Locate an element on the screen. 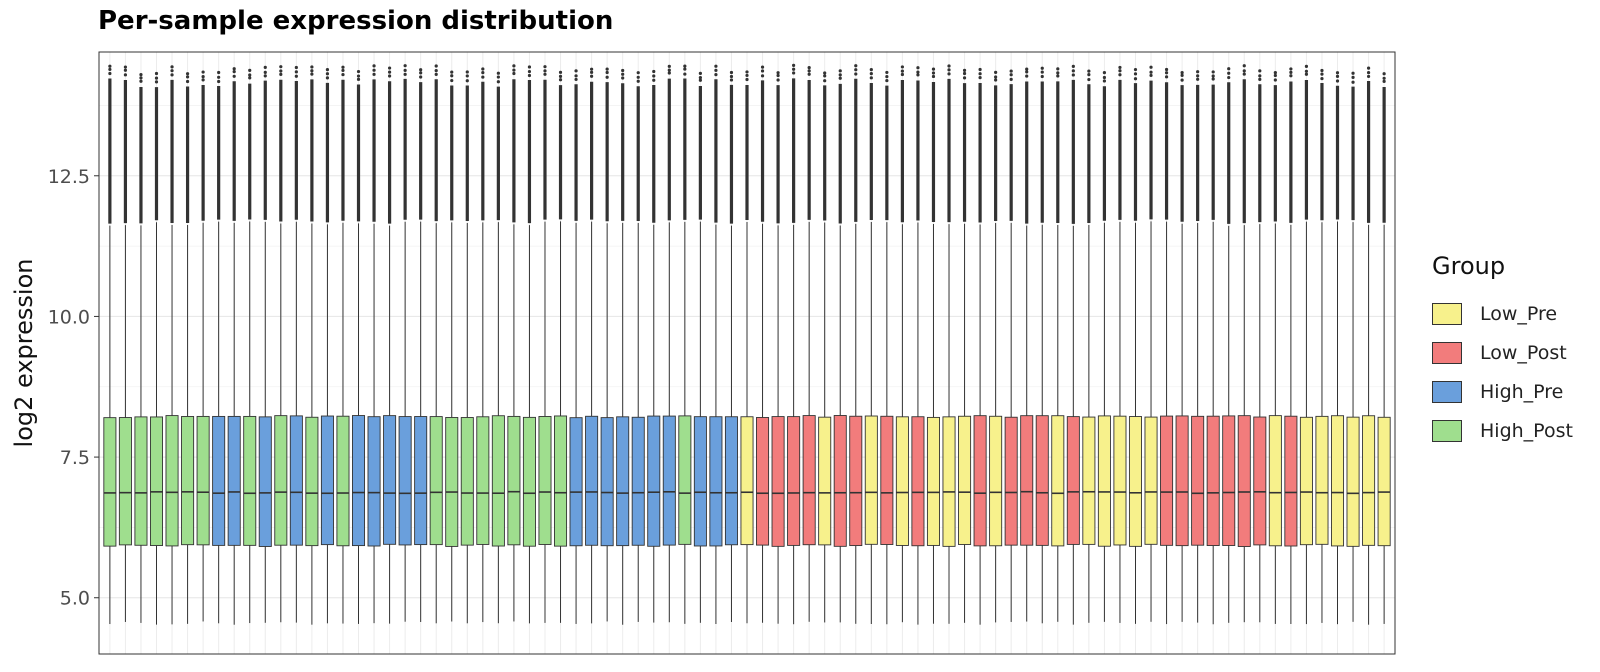 Image resolution: width=1600 pixels, height=672 pixels. legend: Group Low_Pre Low_Post High_Pre High_Post is located at coordinates (1502, 351).